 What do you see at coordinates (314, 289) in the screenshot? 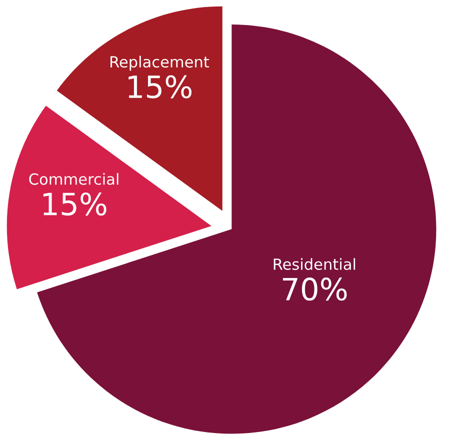
I see `data-label: 70%` at bounding box center [314, 289].